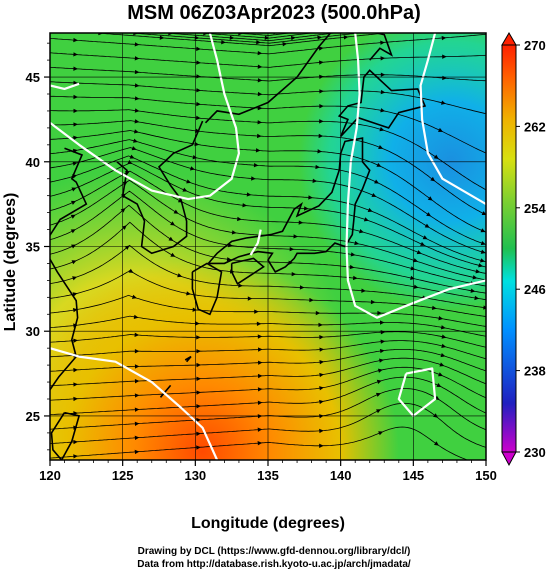 Image resolution: width=548 pixels, height=573 pixels. What do you see at coordinates (509, 39) in the screenshot?
I see `colorbar-max-arrow` at bounding box center [509, 39].